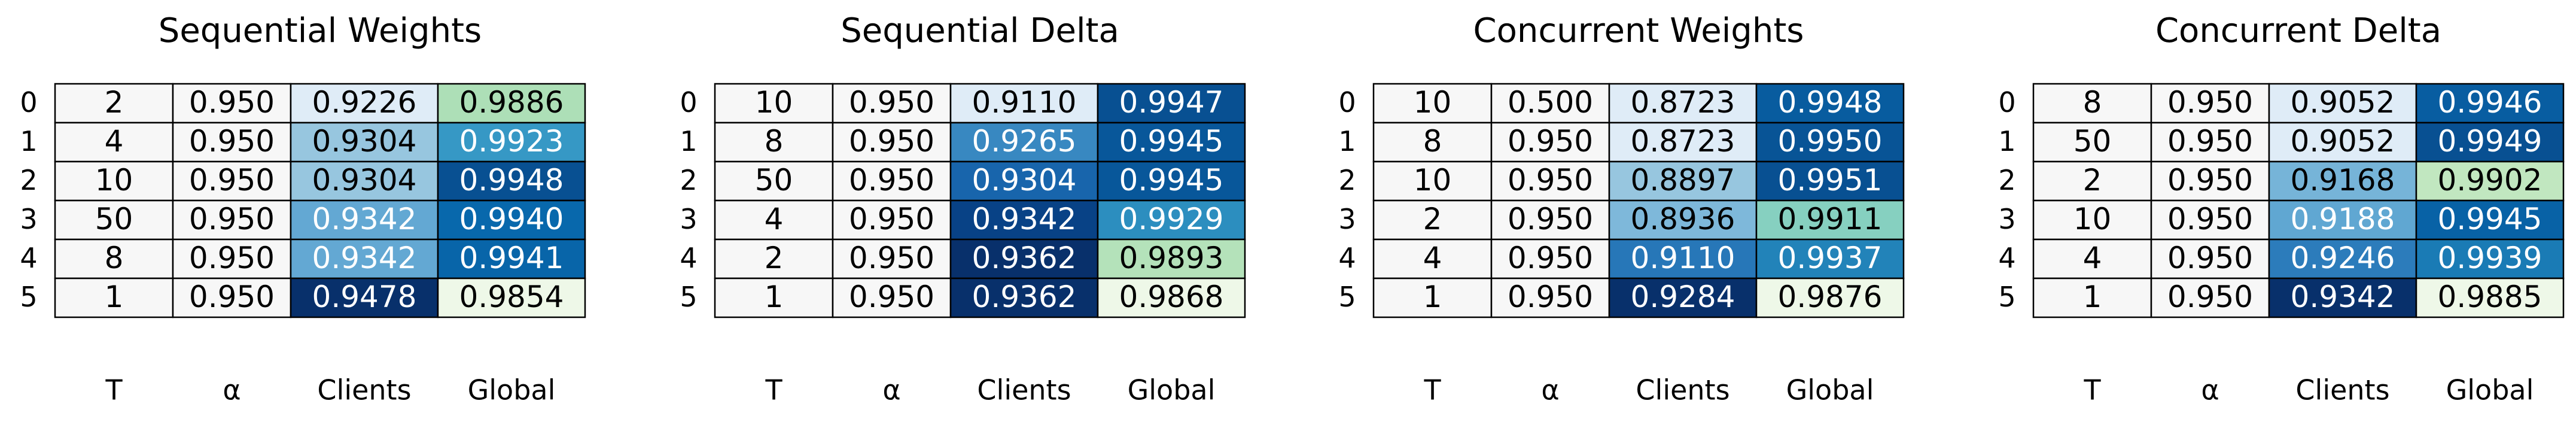 This screenshot has width=2576, height=425. I want to click on panel-title: Sequential Delta, so click(980, 30).